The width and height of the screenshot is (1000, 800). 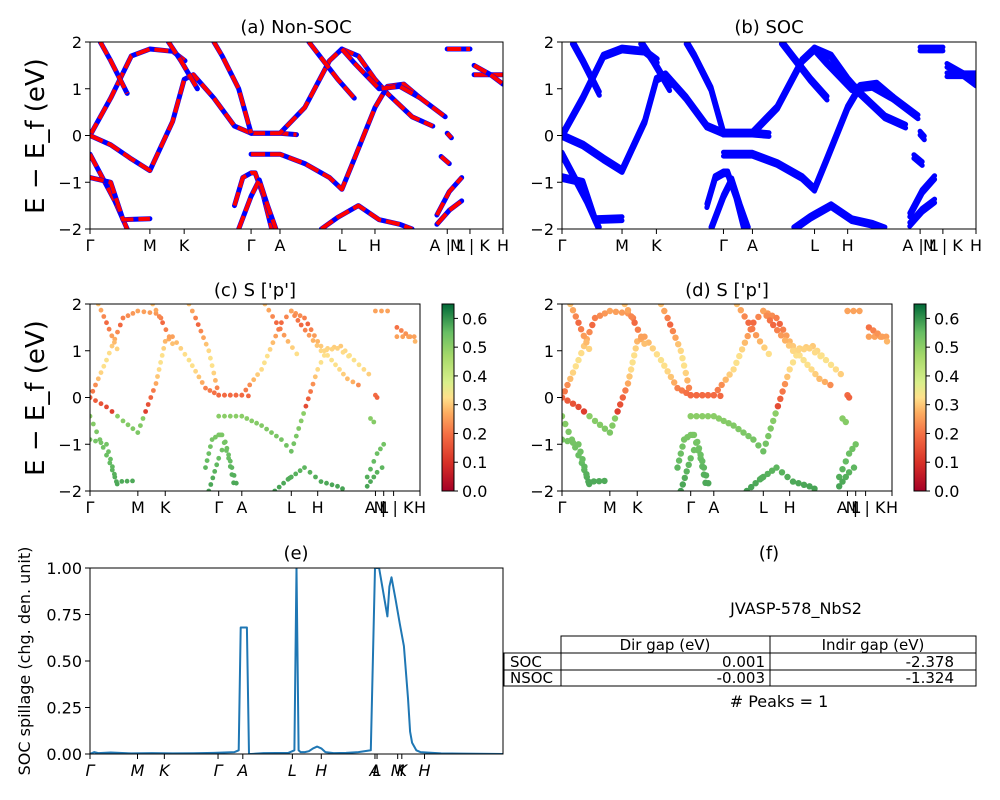 I want to click on xtick-label-d: L, so click(x=763, y=507).